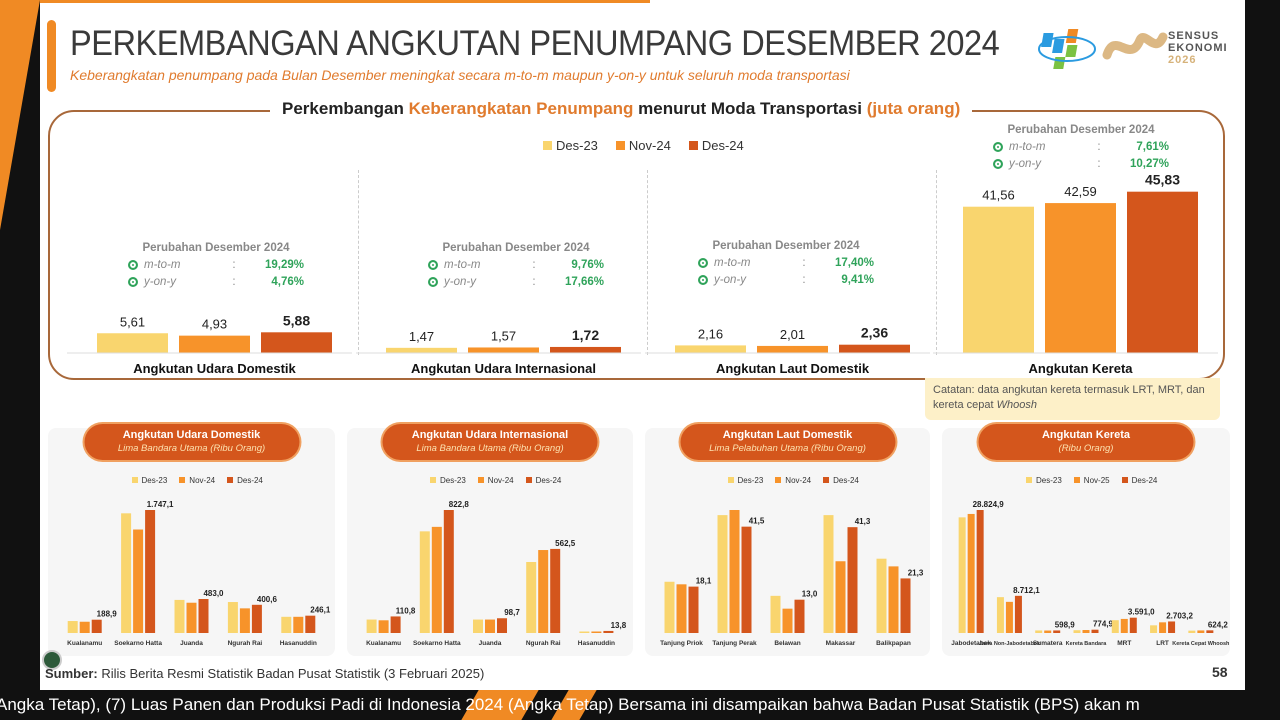 Image resolution: width=1280 pixels, height=720 pixels. What do you see at coordinates (1162, 643) in the screenshot?
I see `category-label: LRT` at bounding box center [1162, 643].